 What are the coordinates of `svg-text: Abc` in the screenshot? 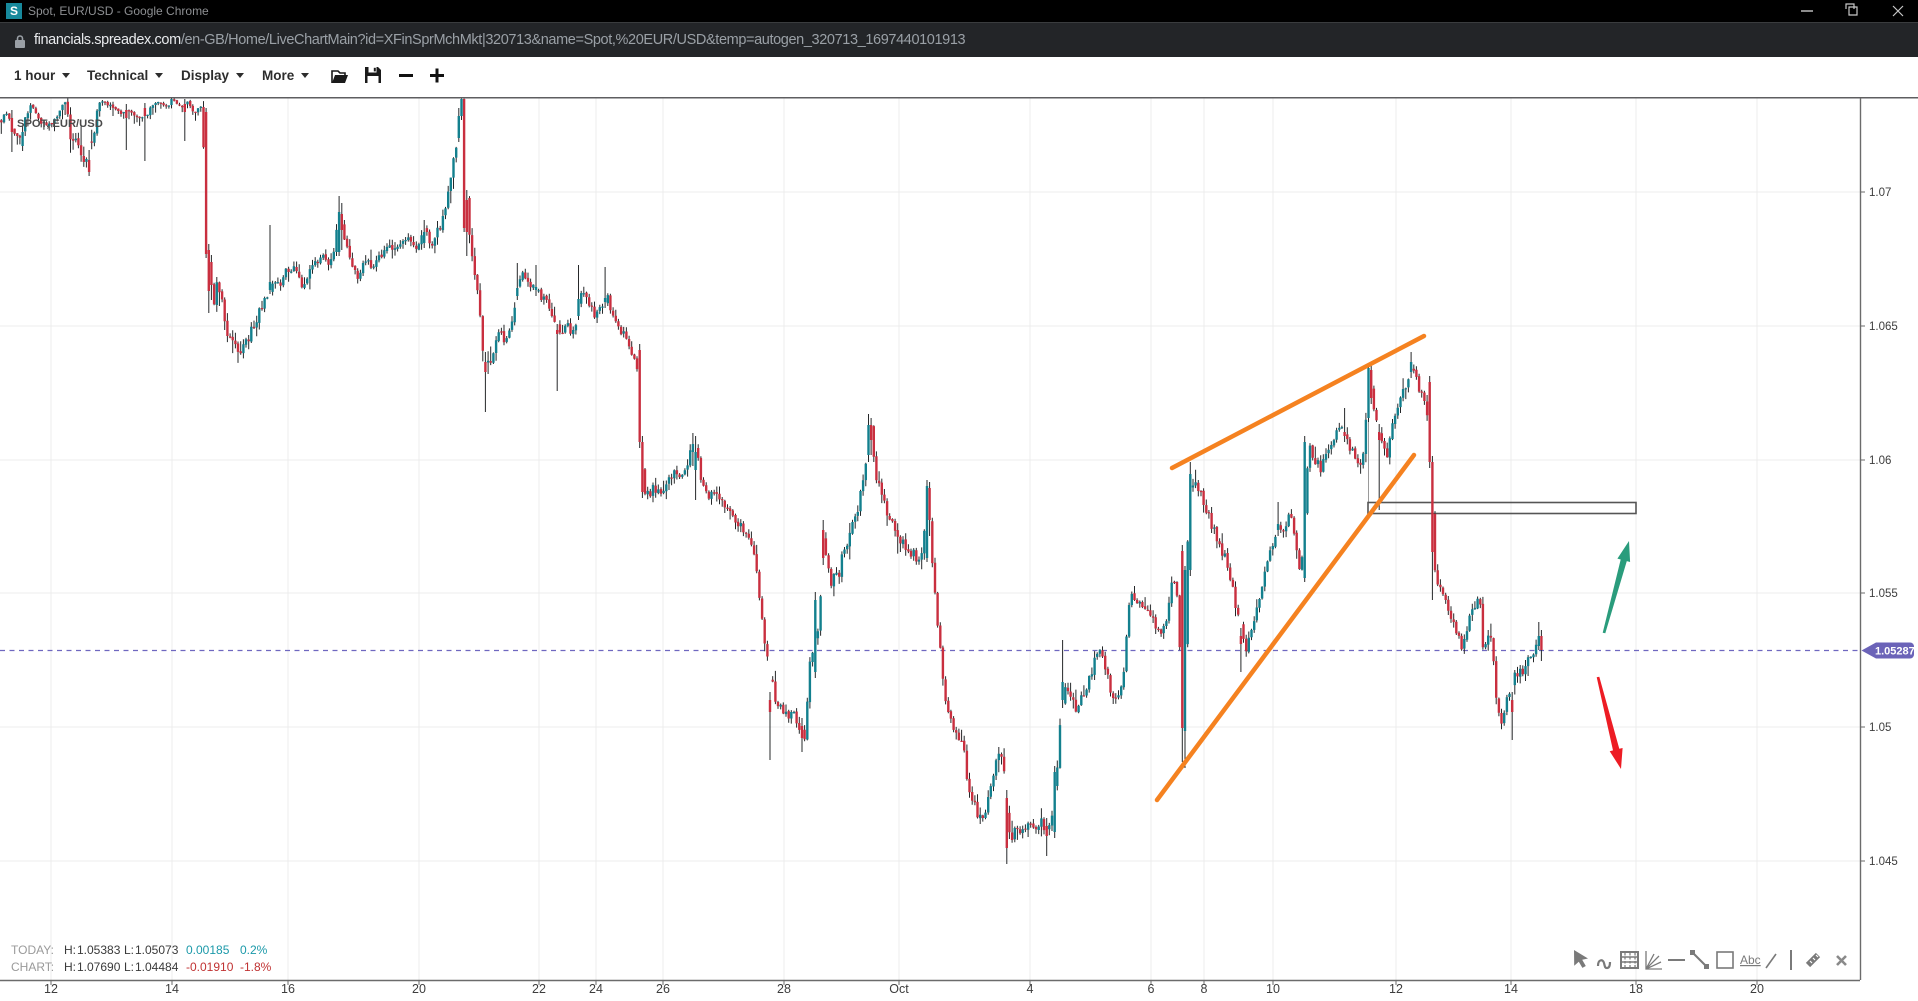 It's located at (1750, 960).